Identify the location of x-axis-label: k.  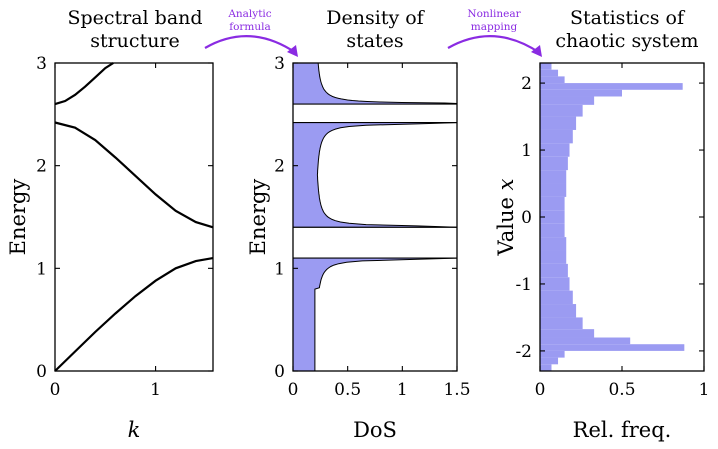
(134, 430).